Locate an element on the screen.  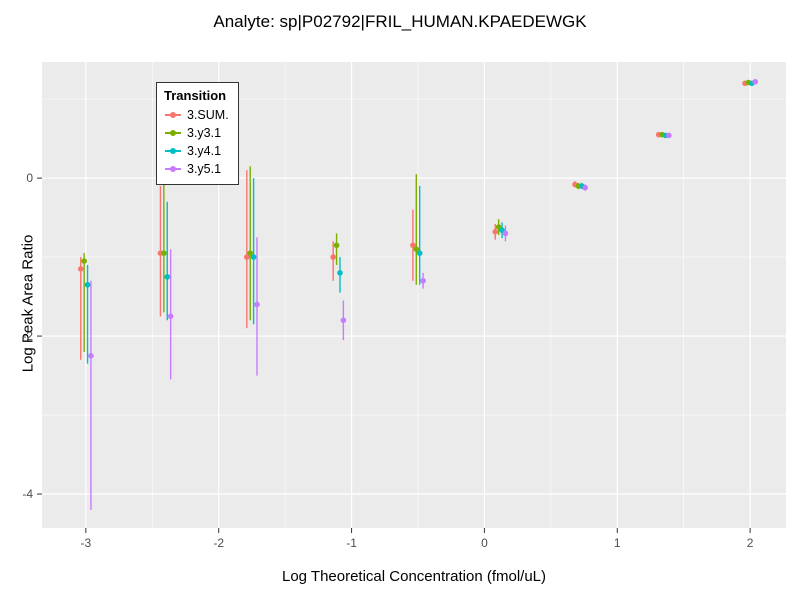
legend-entry: 3.SUM. is located at coordinates (196, 115).